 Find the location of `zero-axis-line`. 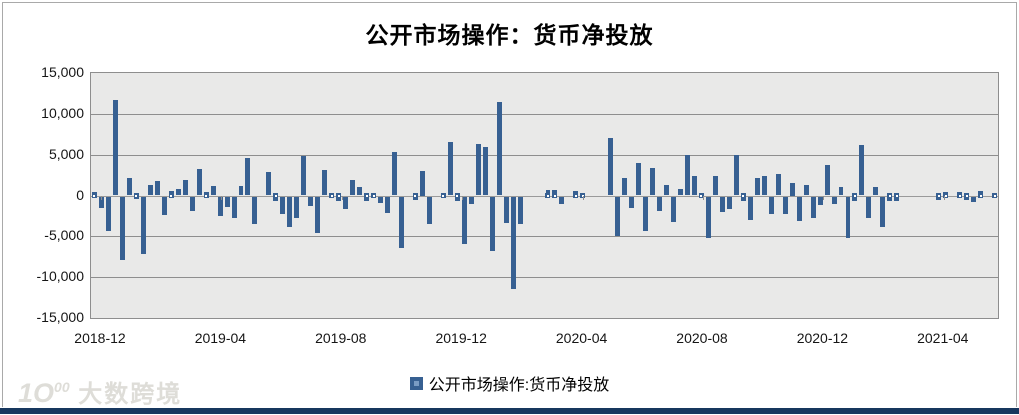

zero-axis-line is located at coordinates (544, 196).